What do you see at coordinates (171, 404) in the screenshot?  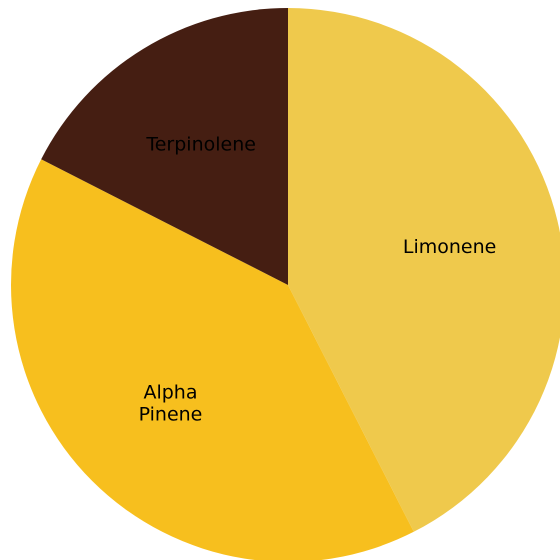 I see `slice-label-alpha-pinene: Alpha Pinene` at bounding box center [171, 404].